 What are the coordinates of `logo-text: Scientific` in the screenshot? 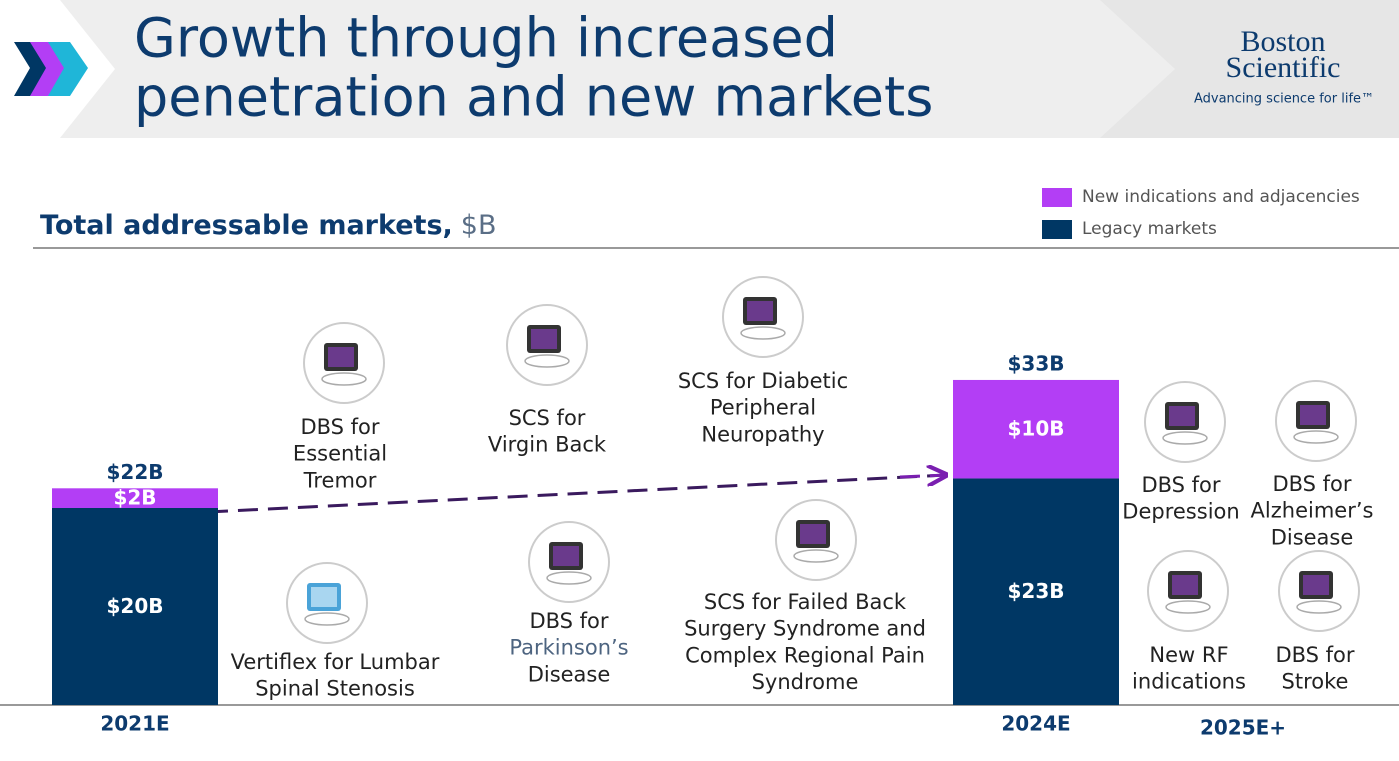 It's located at (1283, 67).